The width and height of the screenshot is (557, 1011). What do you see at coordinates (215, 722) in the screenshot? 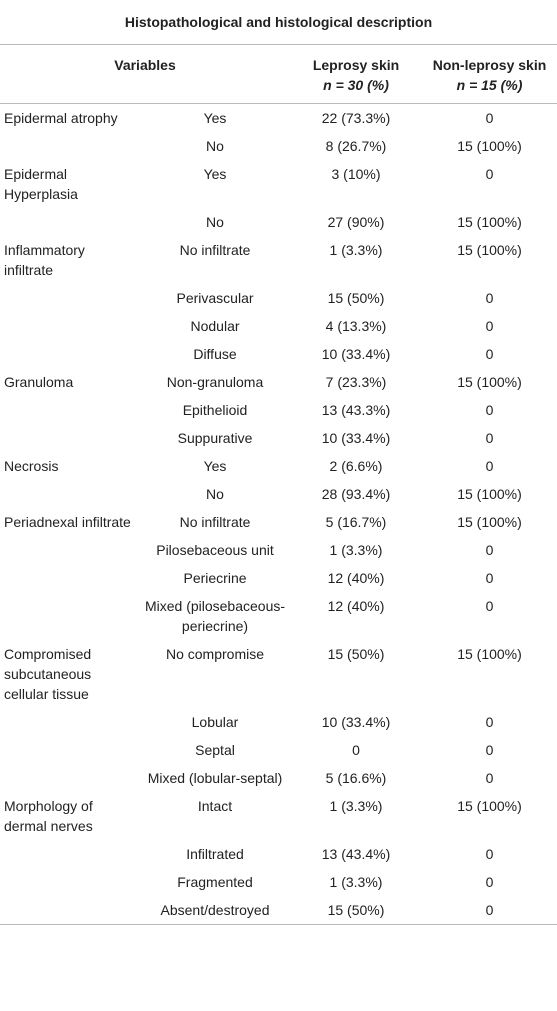
I see `category-cell: Lobular` at bounding box center [215, 722].